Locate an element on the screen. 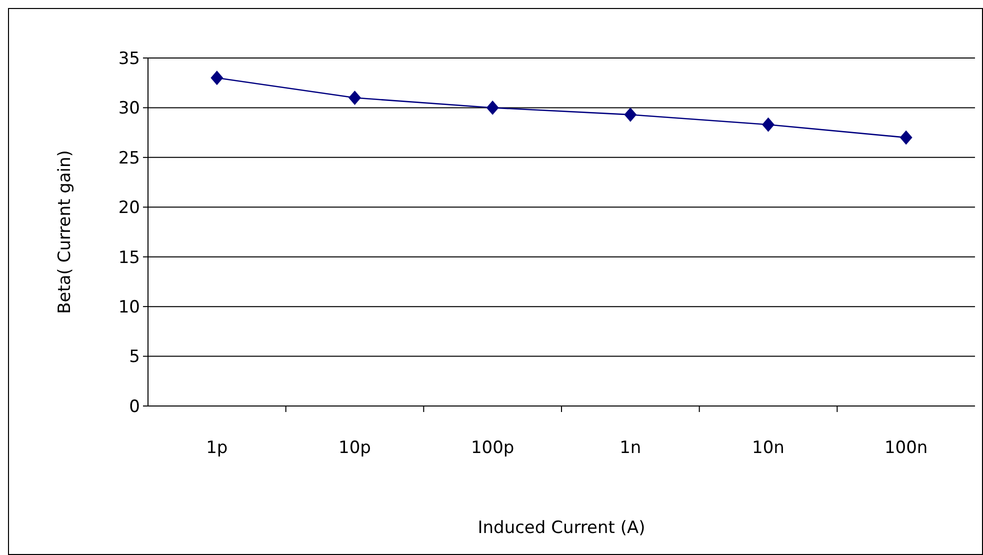 Image resolution: width=983 pixels, height=555 pixels. y-axis-title: Beta( Current gain) is located at coordinates (65, 232).